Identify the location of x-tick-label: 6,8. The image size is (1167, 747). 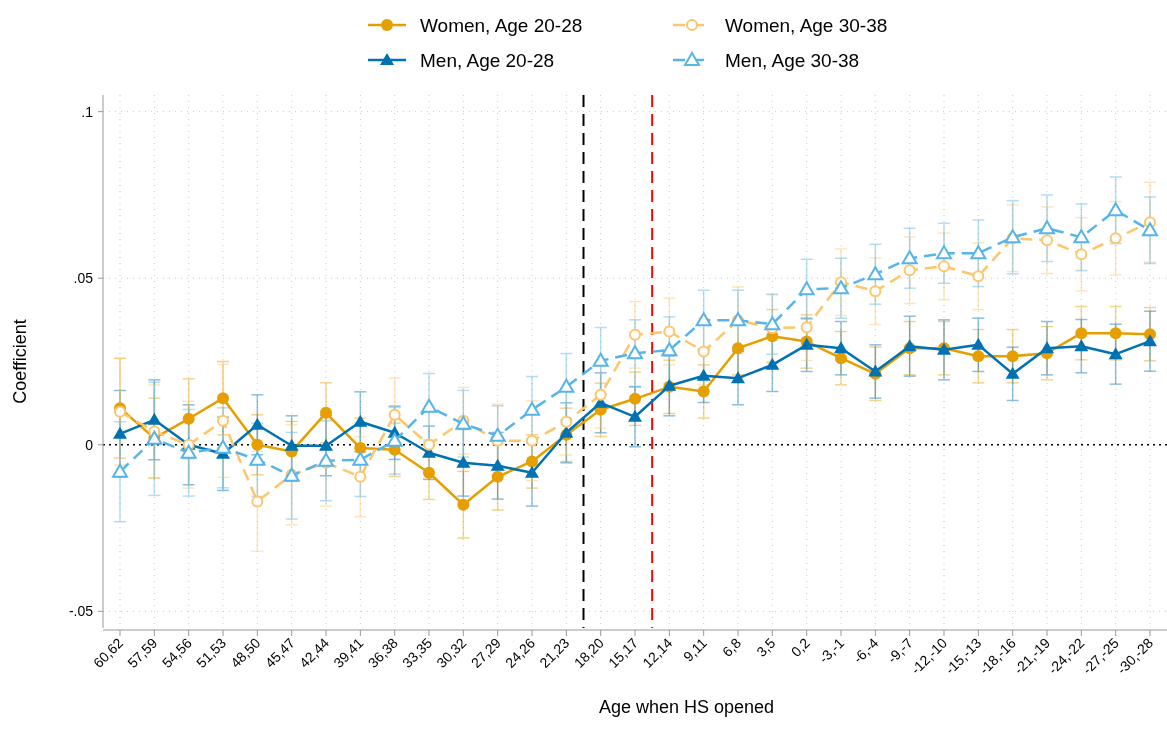
(732, 647).